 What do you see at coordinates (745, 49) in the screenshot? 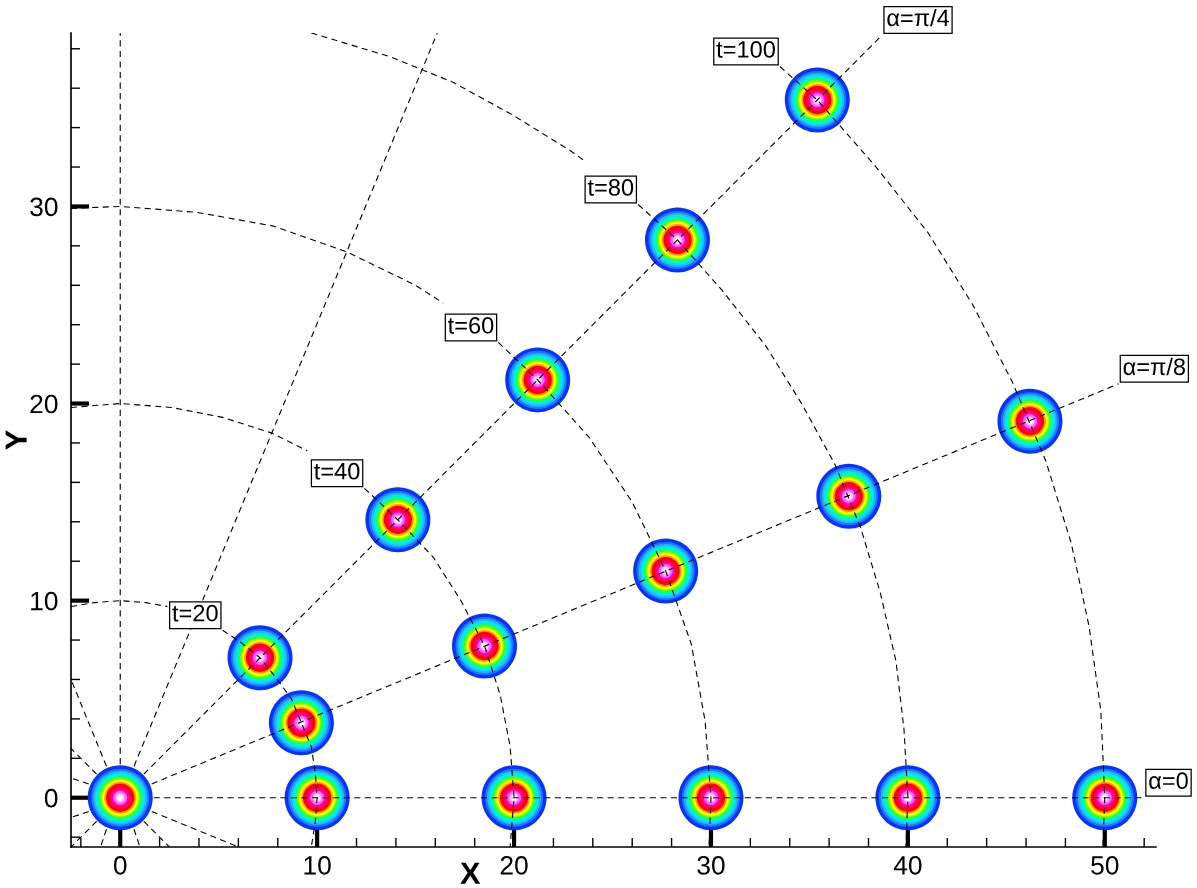
I see `annotation: t=100` at bounding box center [745, 49].